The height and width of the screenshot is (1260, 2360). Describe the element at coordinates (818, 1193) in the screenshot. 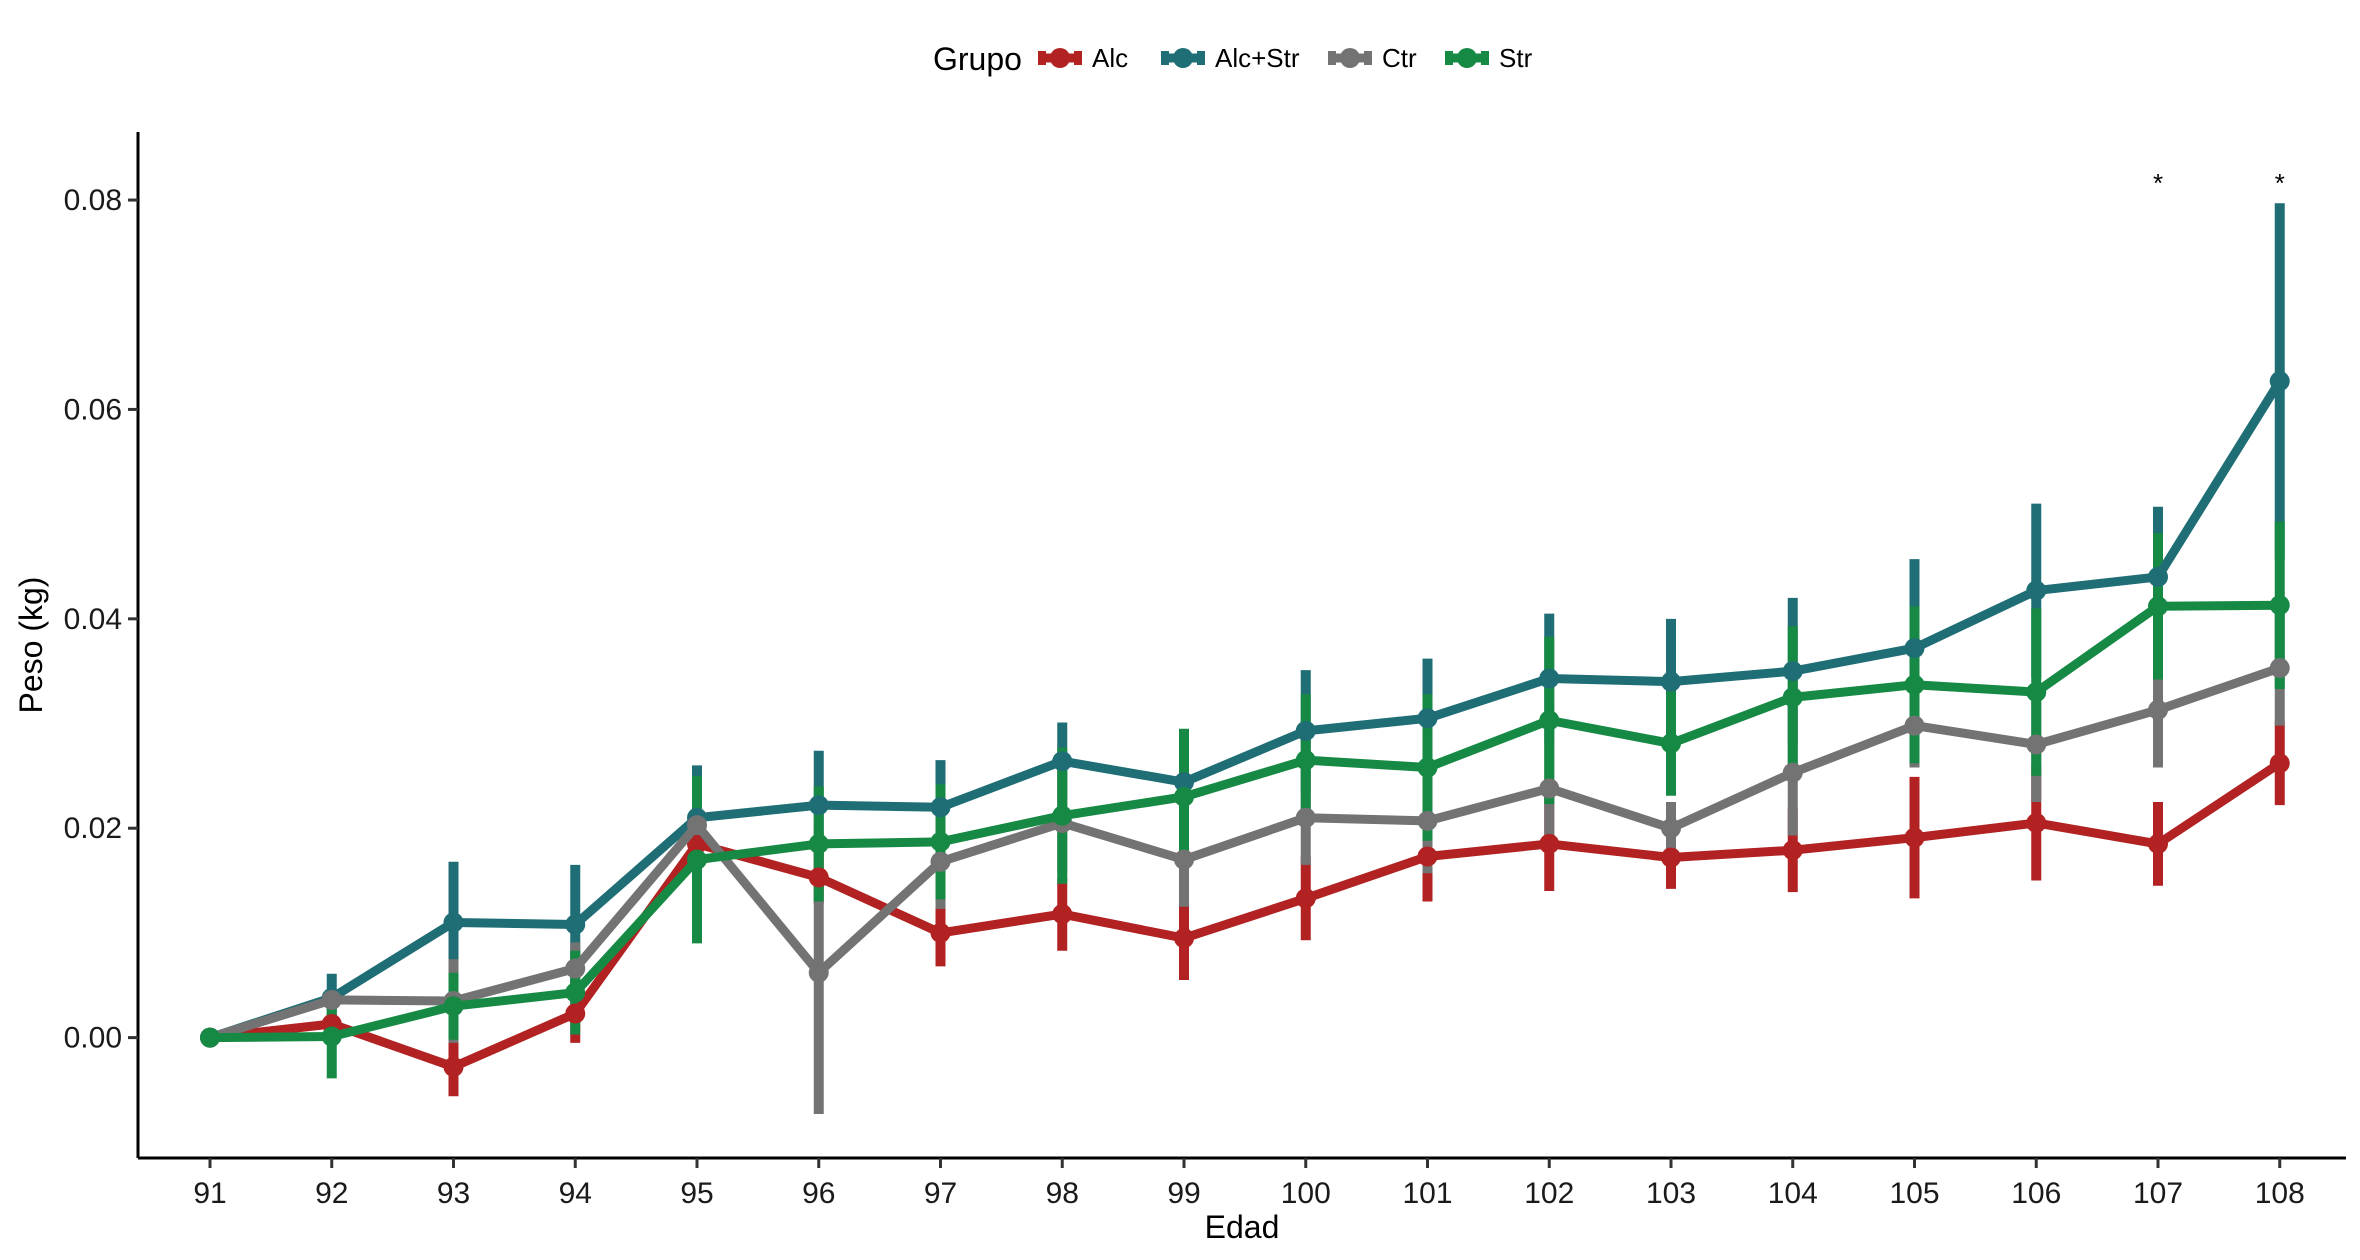

I see `x-tick-label: 96` at that location.